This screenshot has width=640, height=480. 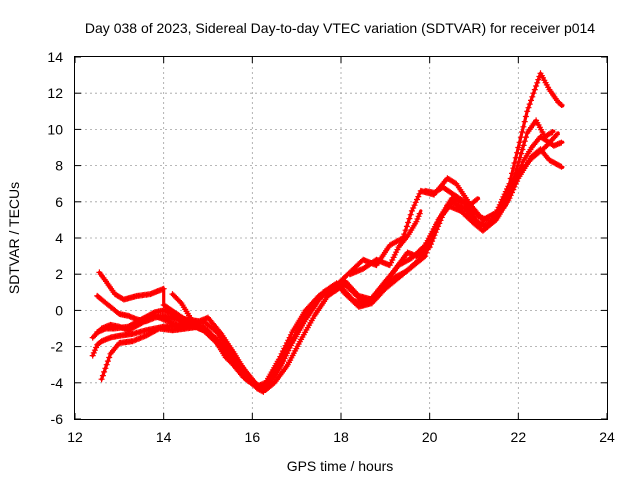 I want to click on x-tick-label: 14, so click(x=164, y=437).